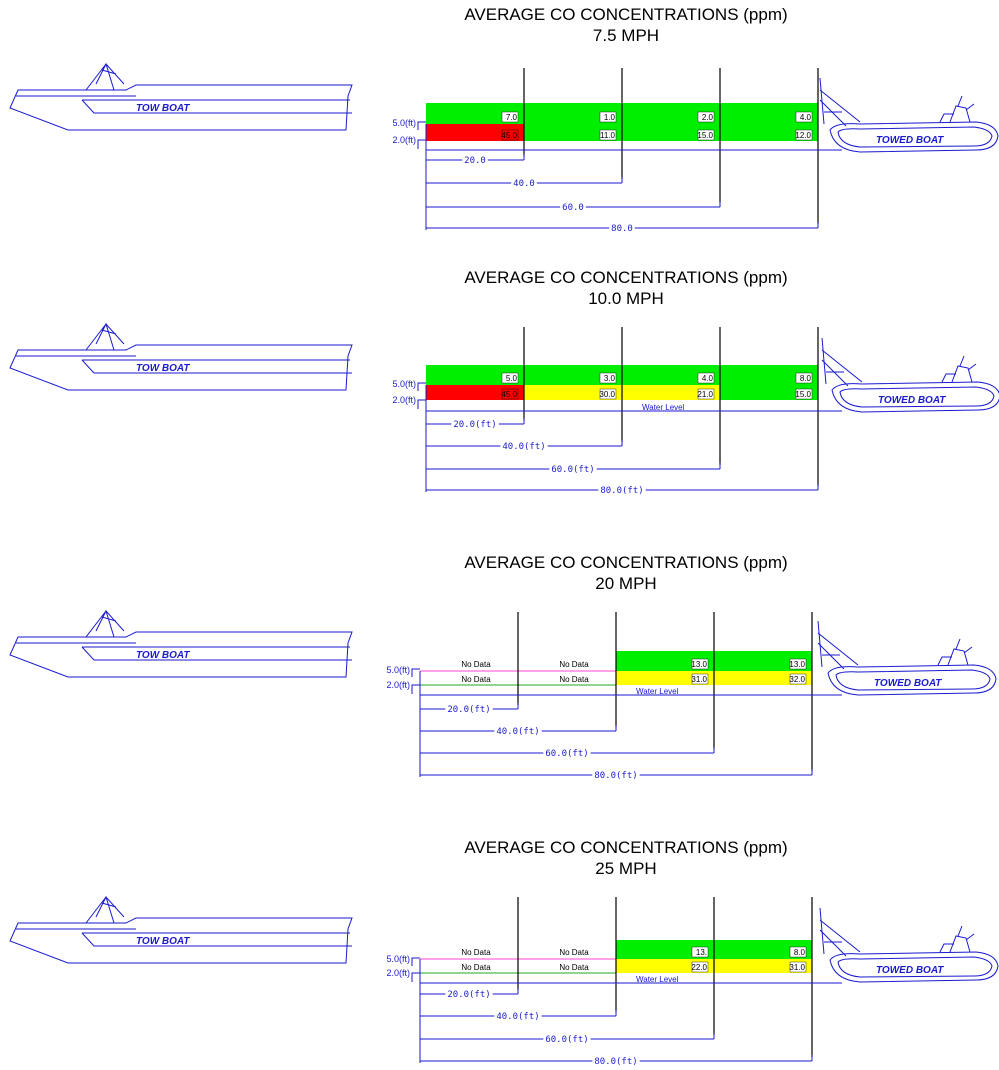 The image size is (999, 1070). Describe the element at coordinates (699, 664) in the screenshot. I see `upper-value: 13.0` at that location.